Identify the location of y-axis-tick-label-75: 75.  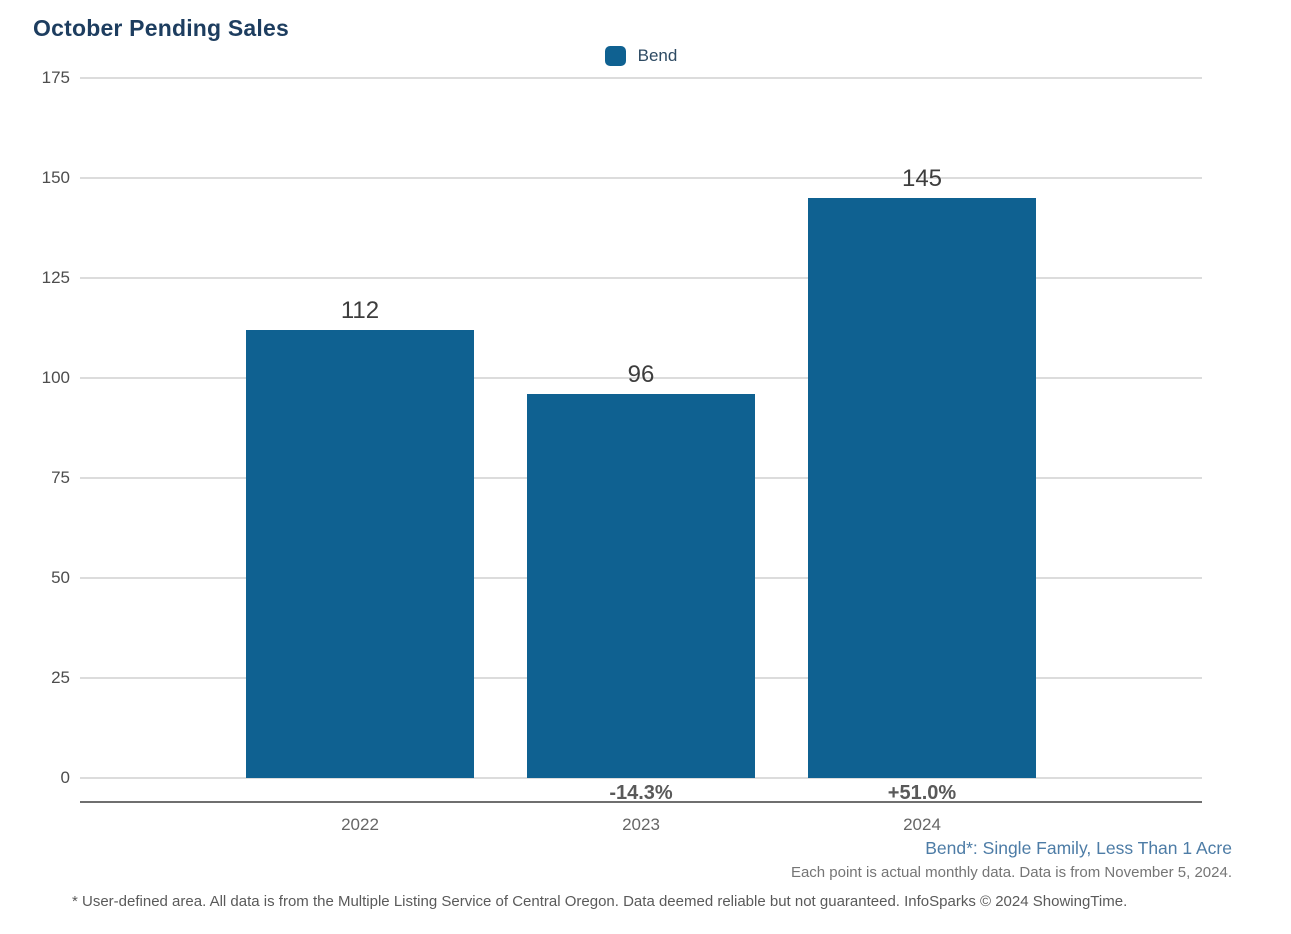
(60, 477).